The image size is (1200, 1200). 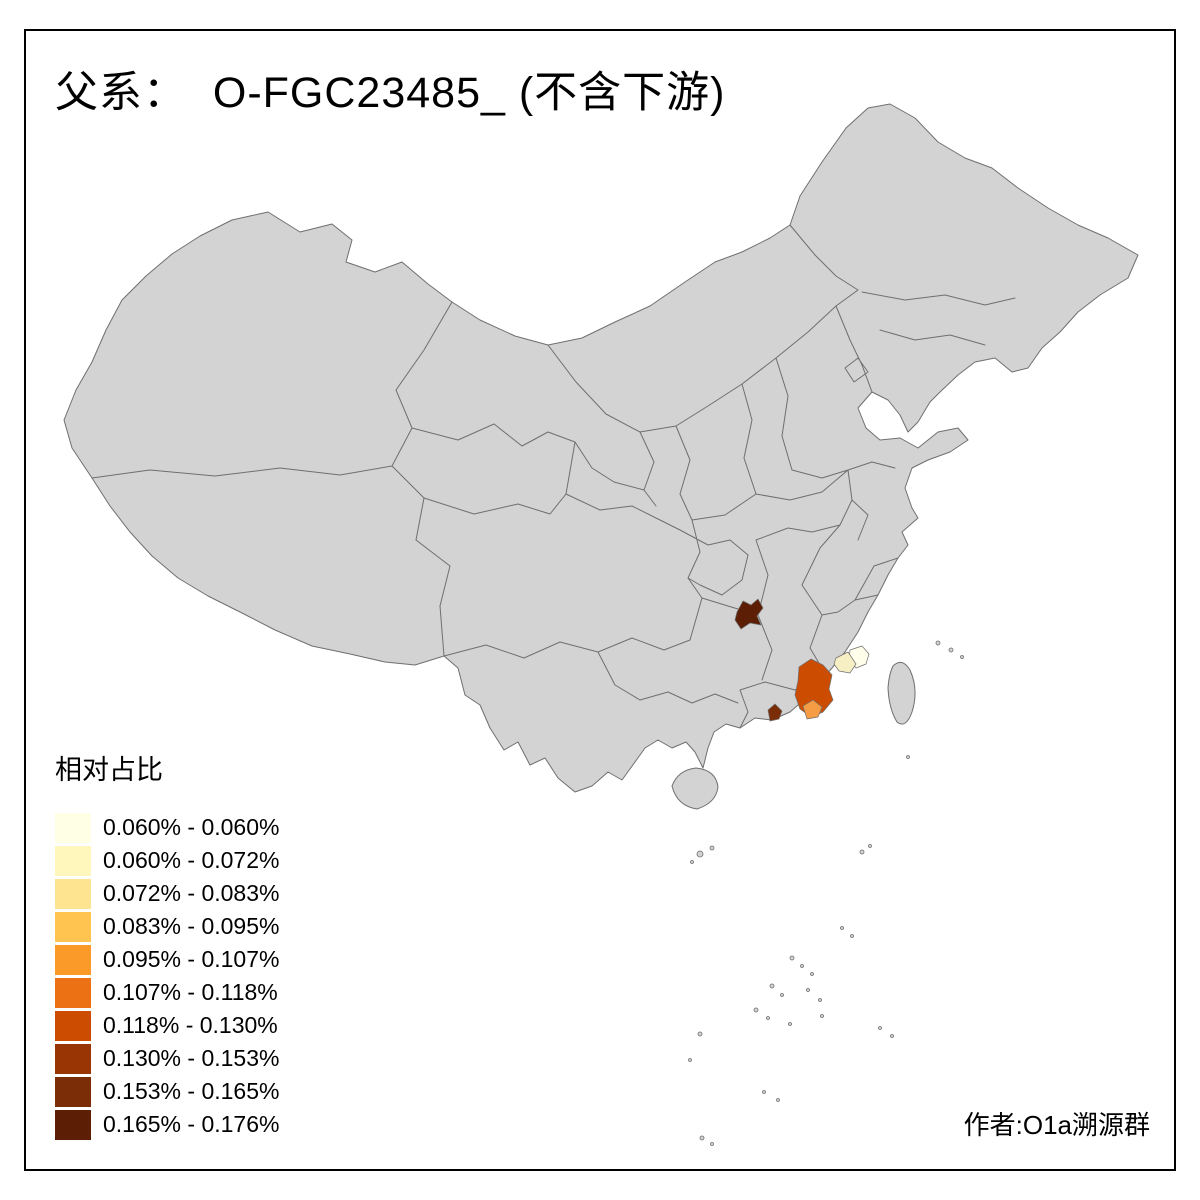 I want to click on legend-label: 0.130% - 0.153%, so click(x=191, y=1058).